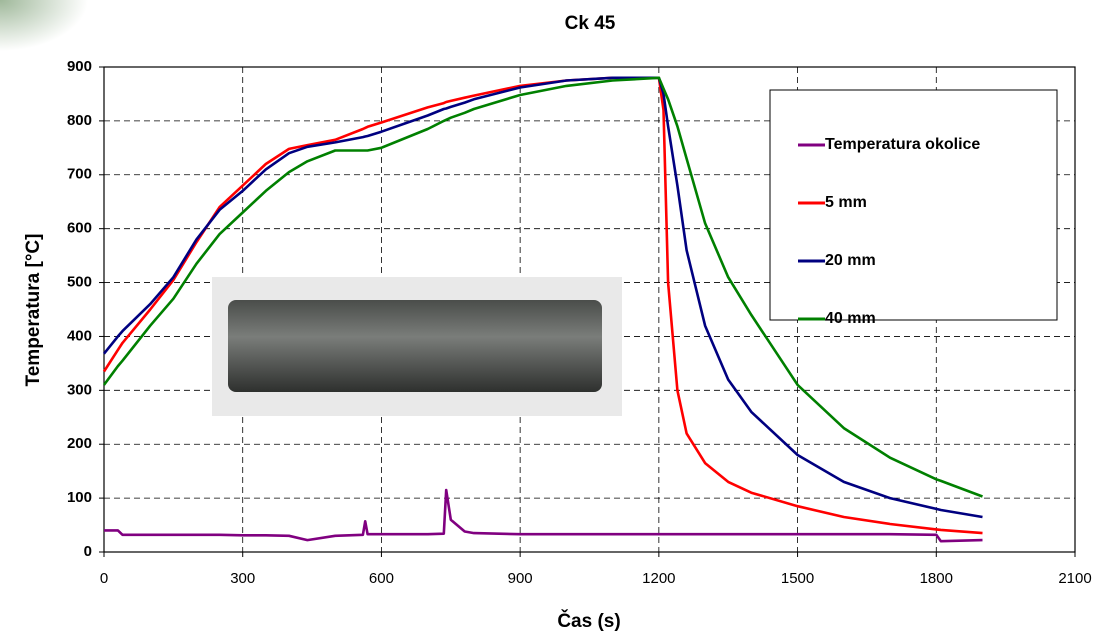  What do you see at coordinates (88, 551) in the screenshot?
I see `y-tick-label: 0` at bounding box center [88, 551].